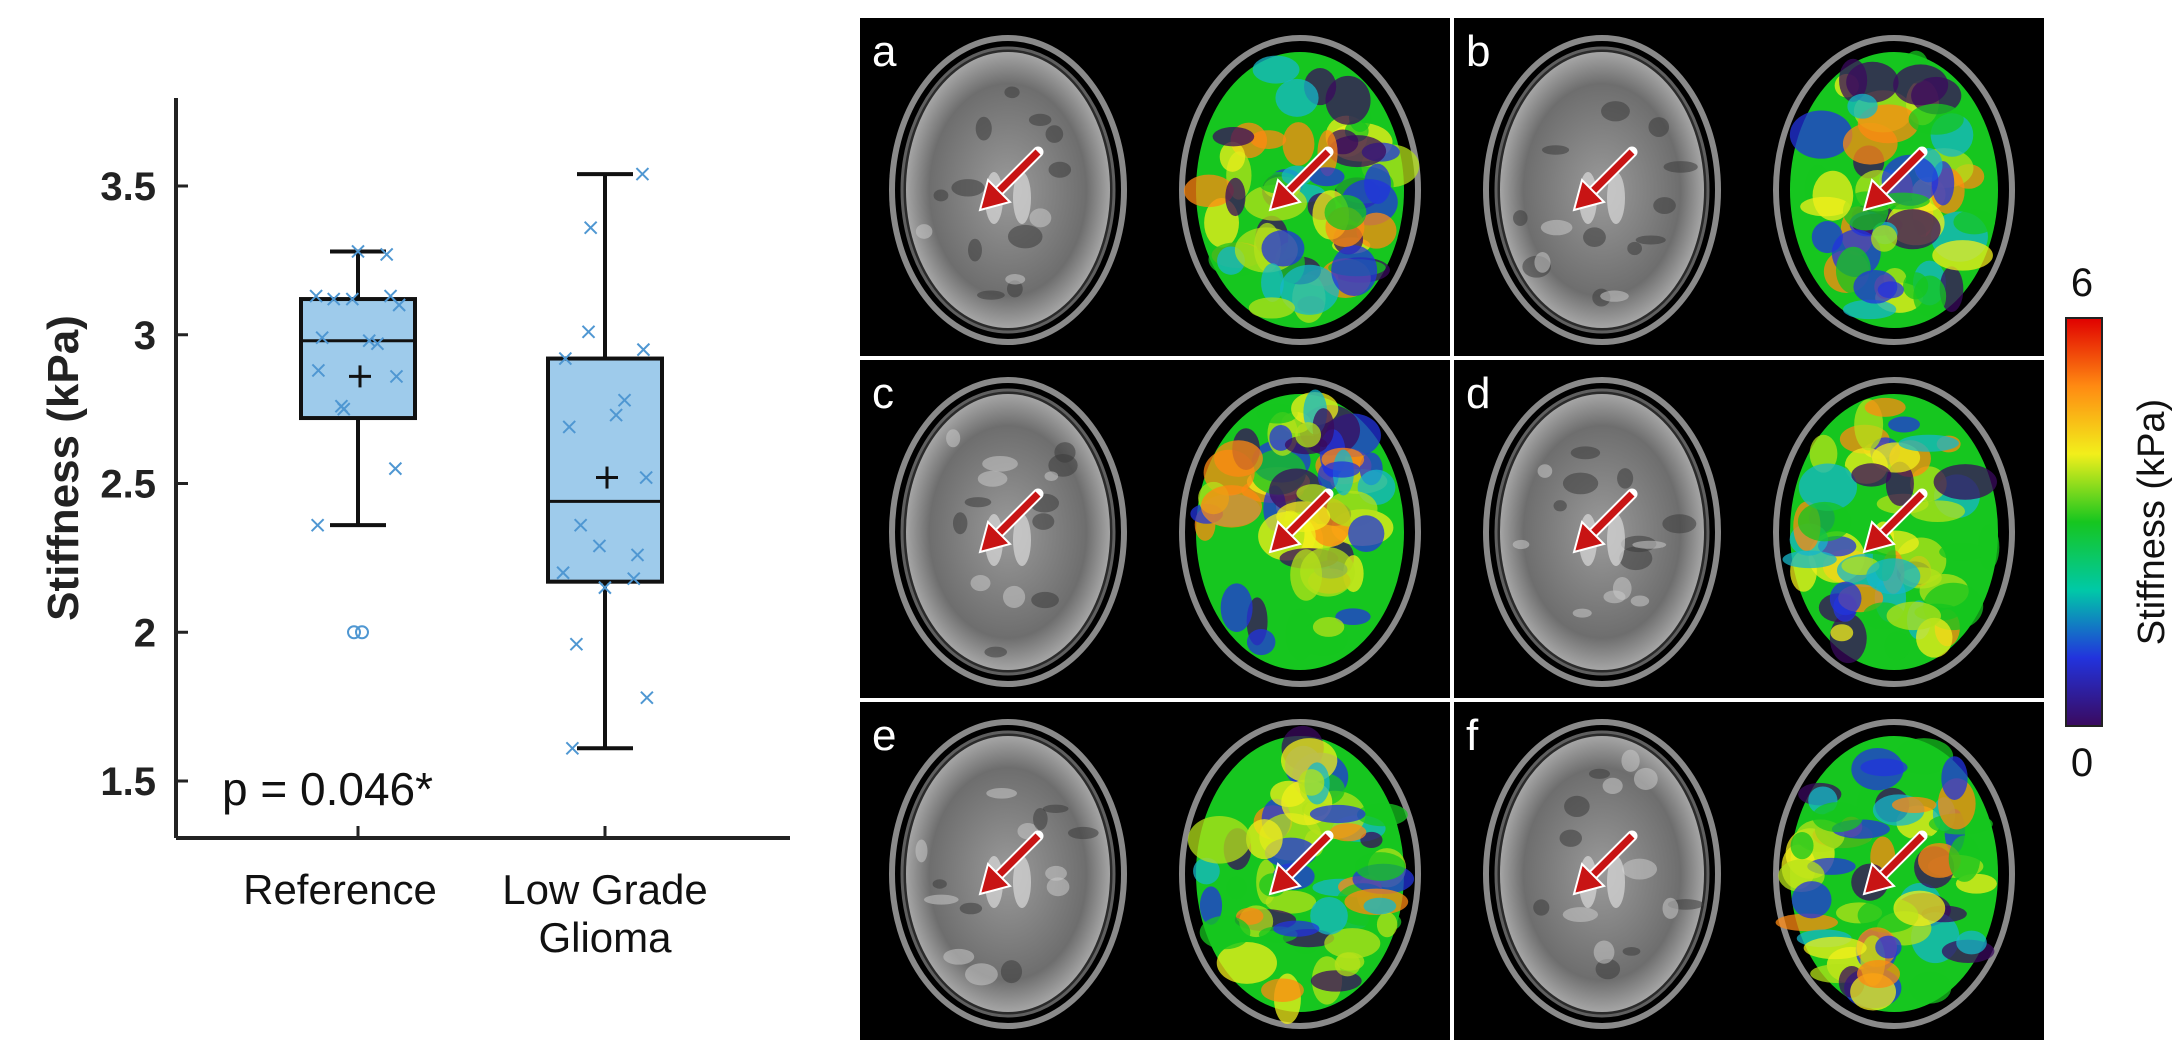 Image resolution: width=2184 pixels, height=1063 pixels. What do you see at coordinates (2082, 283) in the screenshot?
I see `colorbar-max-label: 6` at bounding box center [2082, 283].